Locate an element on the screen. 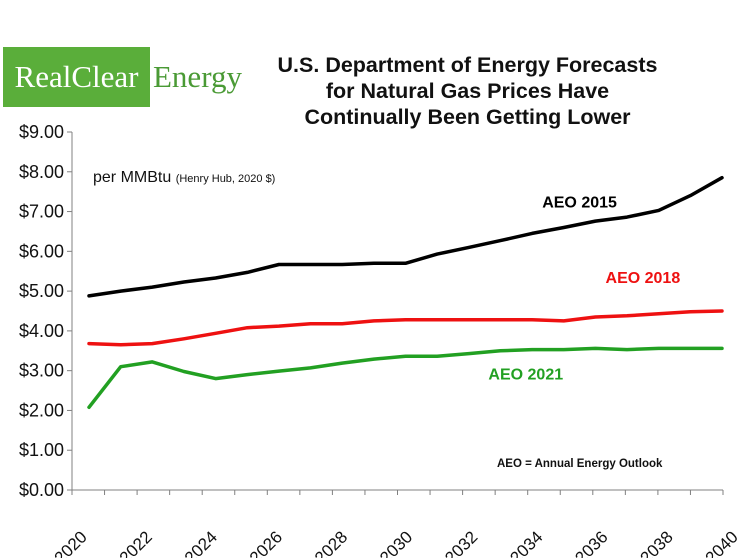 The image size is (750, 558). y-tick-label: $3.00 is located at coordinates (41, 371).